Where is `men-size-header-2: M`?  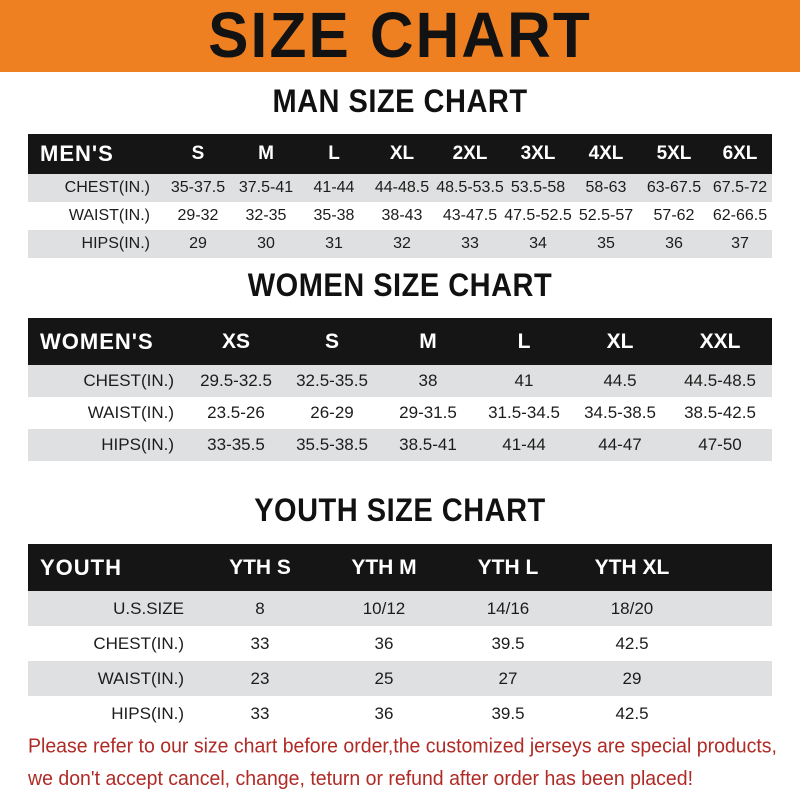 men-size-header-2: M is located at coordinates (266, 153).